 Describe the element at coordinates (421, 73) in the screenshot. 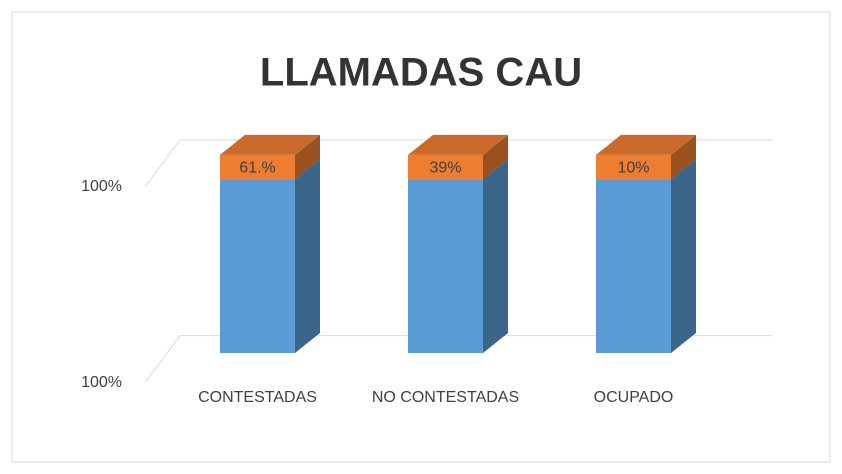

I see `chart-title: LLAMADAS CAU` at that location.